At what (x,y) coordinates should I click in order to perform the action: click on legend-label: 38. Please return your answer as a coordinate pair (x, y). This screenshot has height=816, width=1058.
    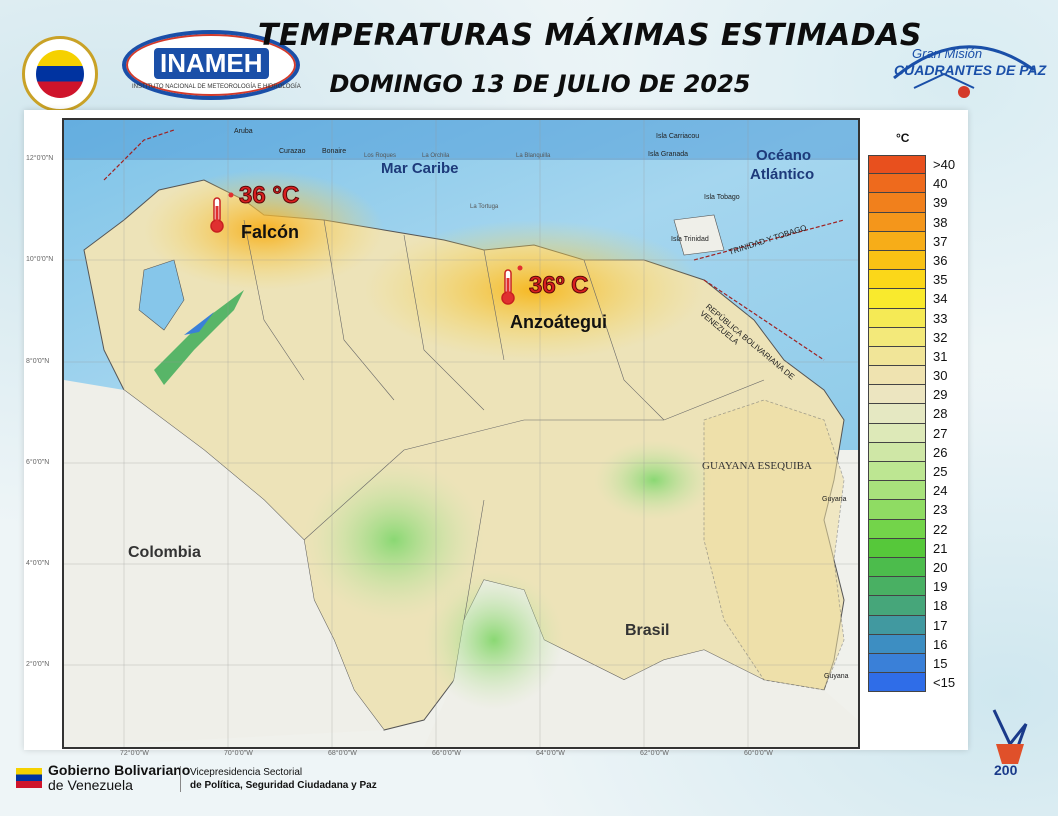
    Looking at the image, I should click on (940, 222).